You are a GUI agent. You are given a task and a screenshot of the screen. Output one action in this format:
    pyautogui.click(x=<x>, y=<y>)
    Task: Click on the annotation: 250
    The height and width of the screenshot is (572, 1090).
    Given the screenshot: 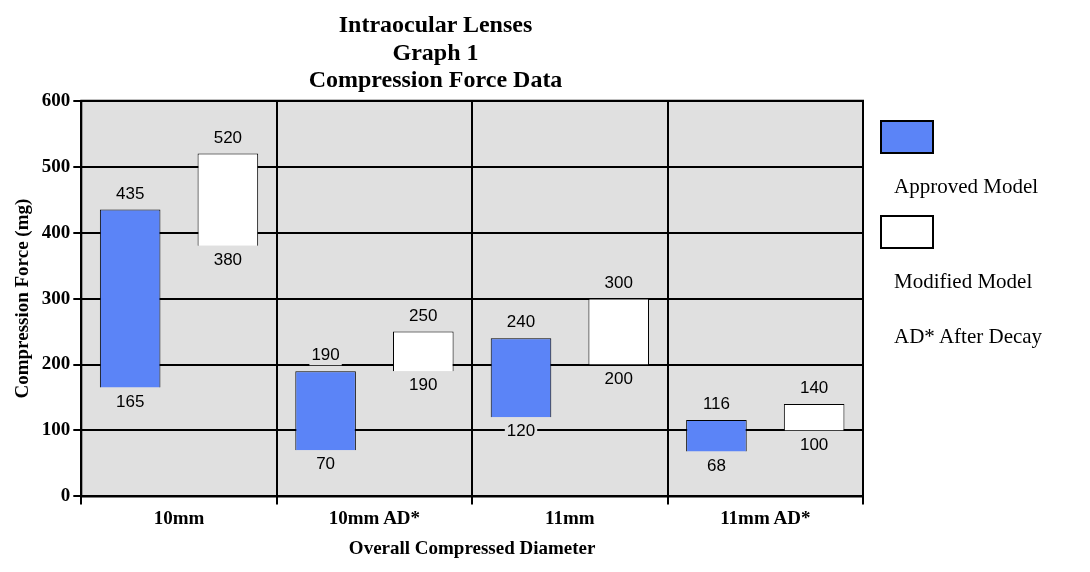 What is the action you would take?
    pyautogui.click(x=423, y=315)
    